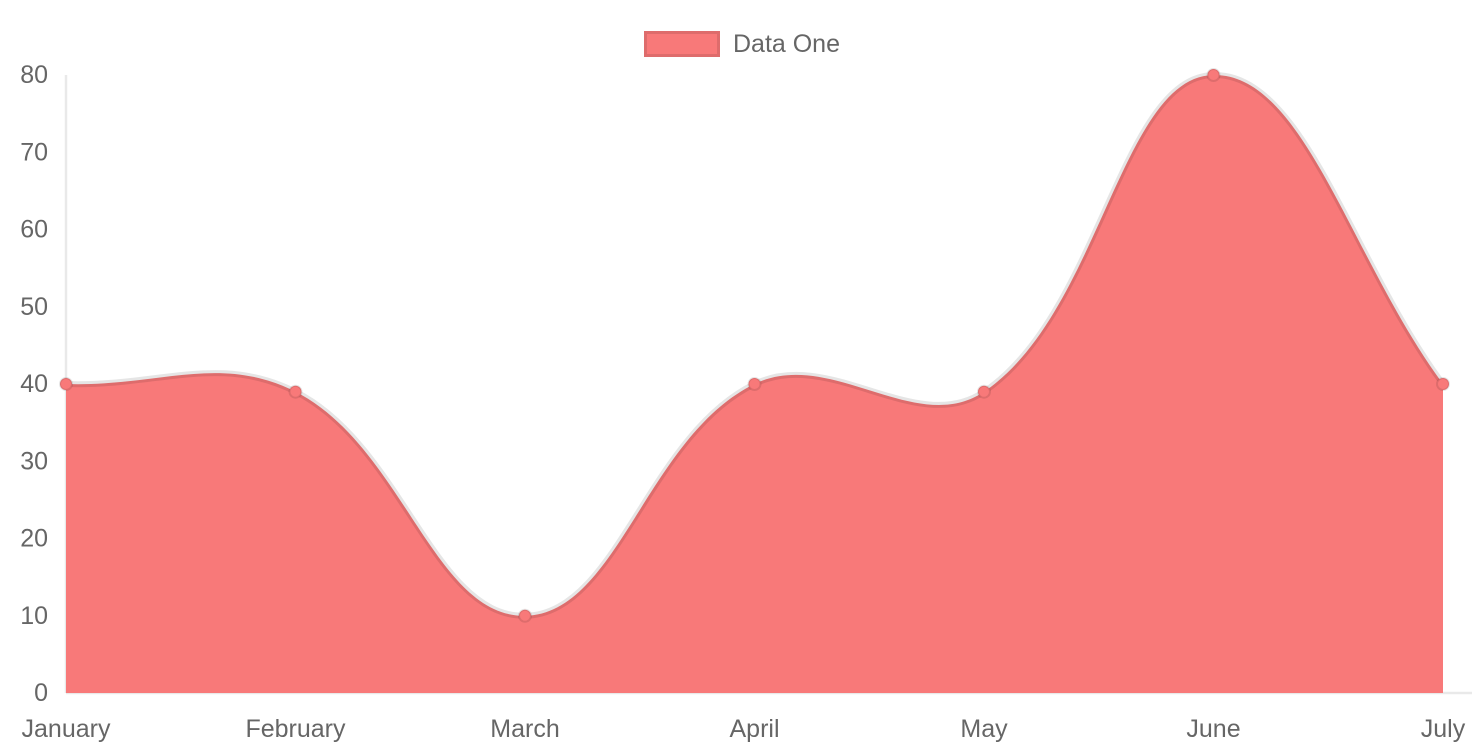 This screenshot has height=756, width=1484. What do you see at coordinates (34, 539) in the screenshot?
I see `y-axis-tick-label: 20` at bounding box center [34, 539].